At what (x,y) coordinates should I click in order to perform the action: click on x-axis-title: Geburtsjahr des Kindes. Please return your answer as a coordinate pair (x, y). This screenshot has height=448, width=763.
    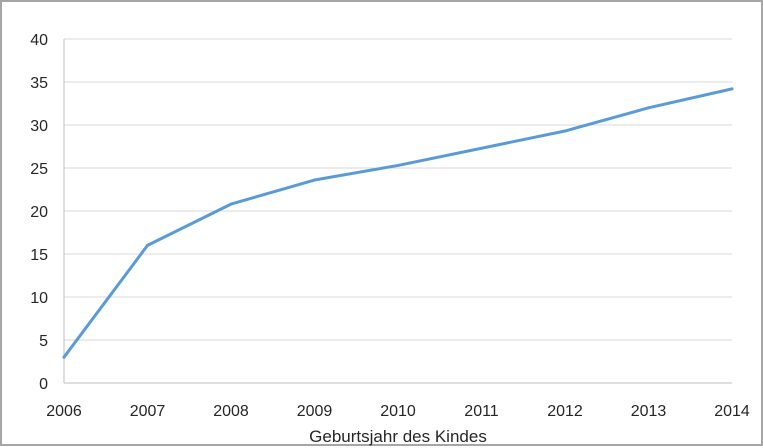
    Looking at the image, I should click on (398, 436).